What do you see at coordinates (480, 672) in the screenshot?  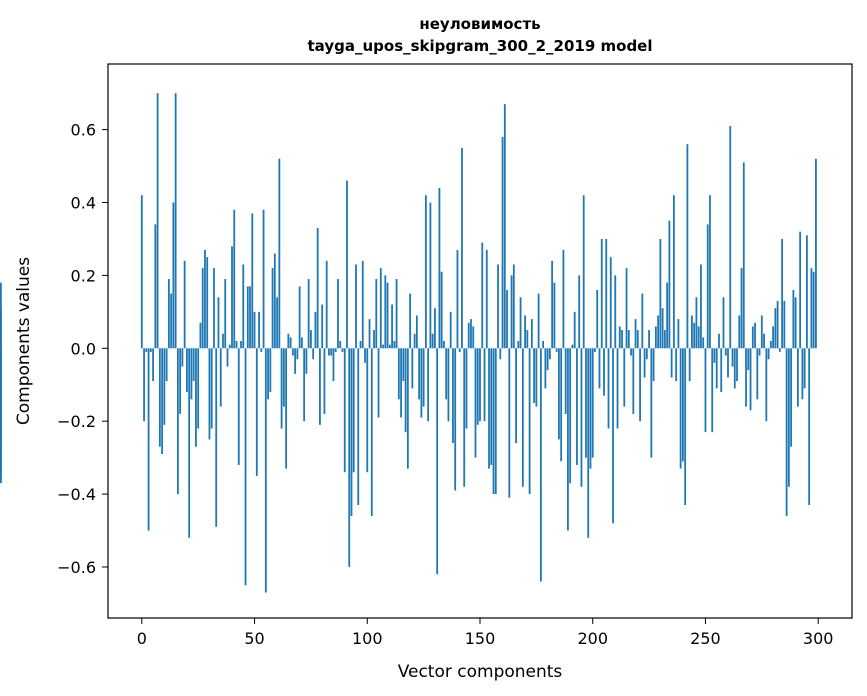 I see `x-axis-label: Vector components` at bounding box center [480, 672].